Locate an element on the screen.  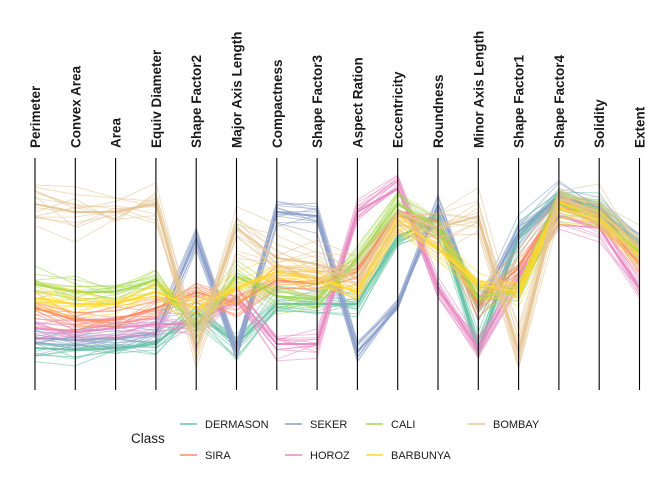
axis-label: Shape Factor3 is located at coordinates (317, 101).